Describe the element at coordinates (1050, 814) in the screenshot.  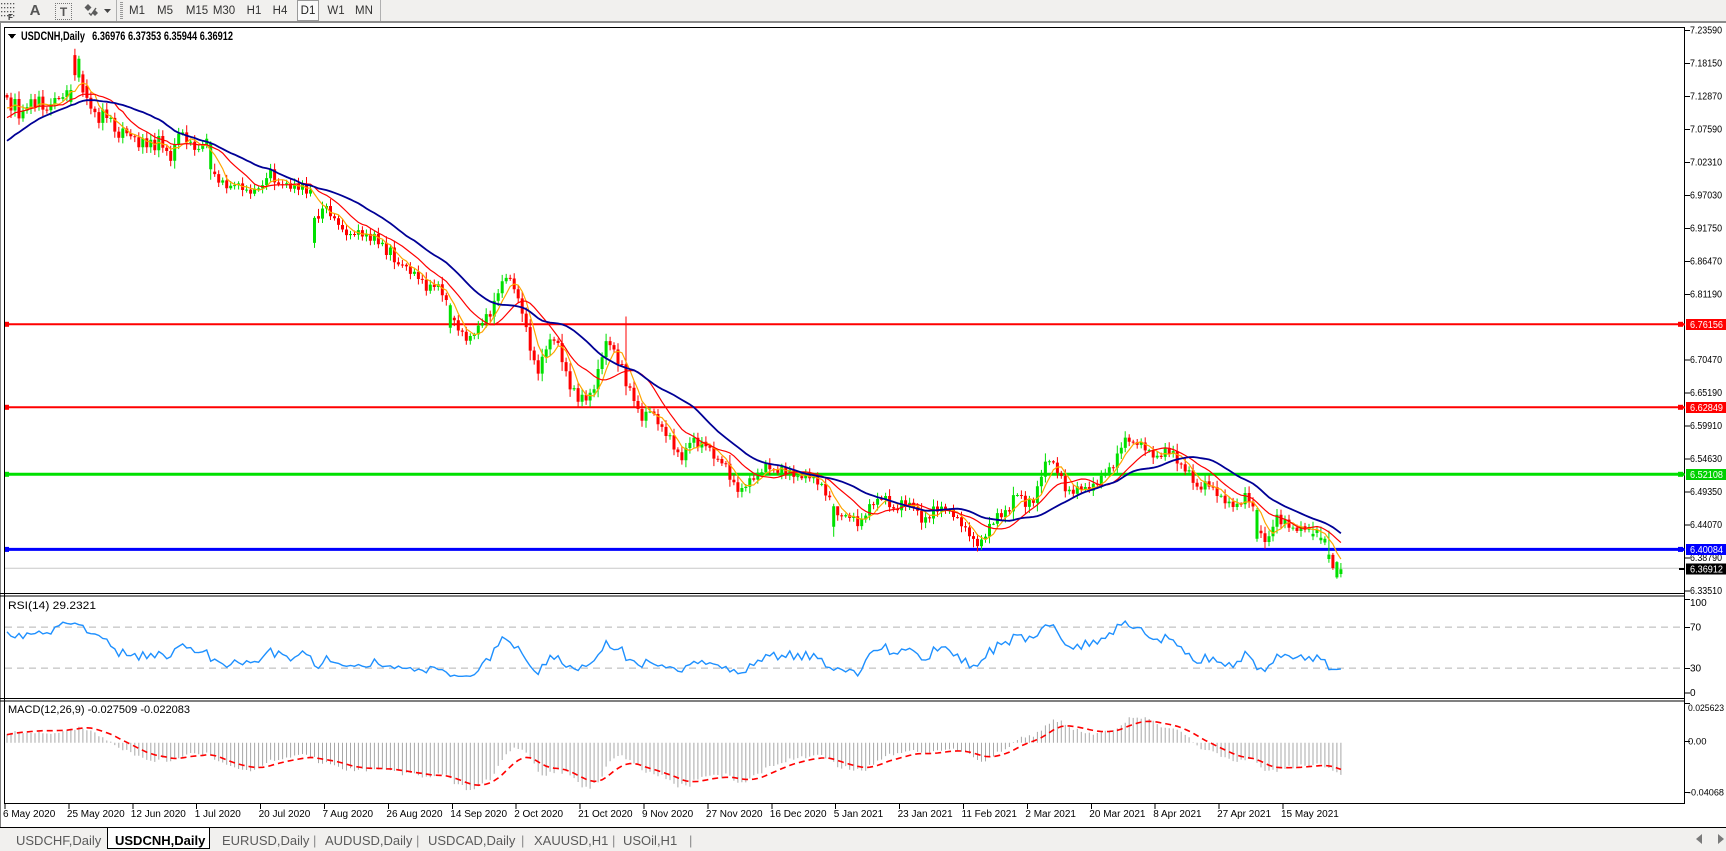
I see `svg-text: 2 Mar 2021` at that location.